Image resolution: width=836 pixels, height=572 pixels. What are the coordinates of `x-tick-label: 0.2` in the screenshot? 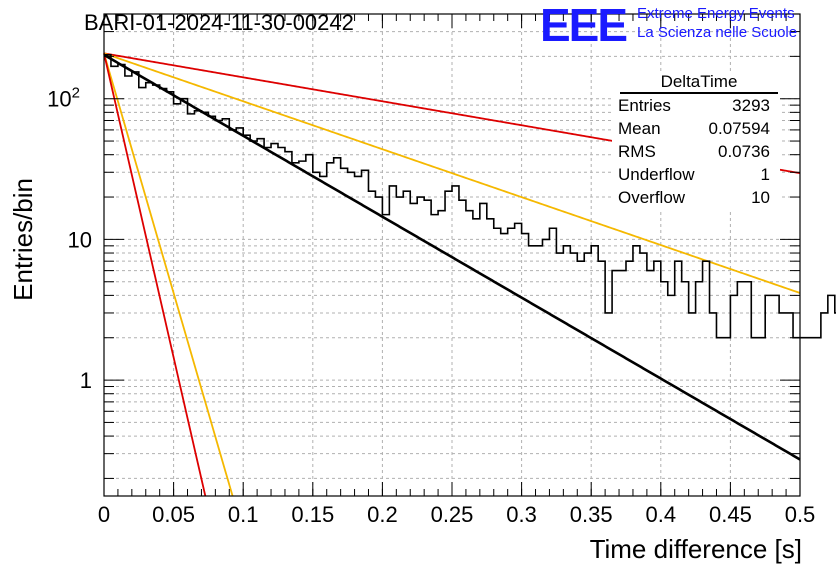 It's located at (382, 514).